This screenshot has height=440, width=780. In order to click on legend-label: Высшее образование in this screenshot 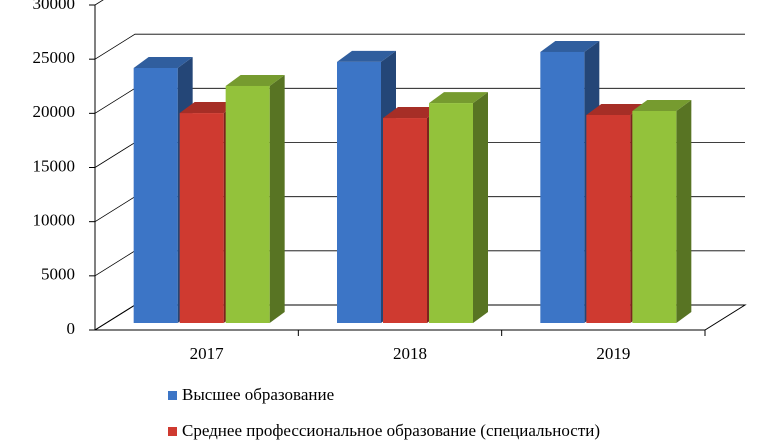, I will do `click(258, 394)`.